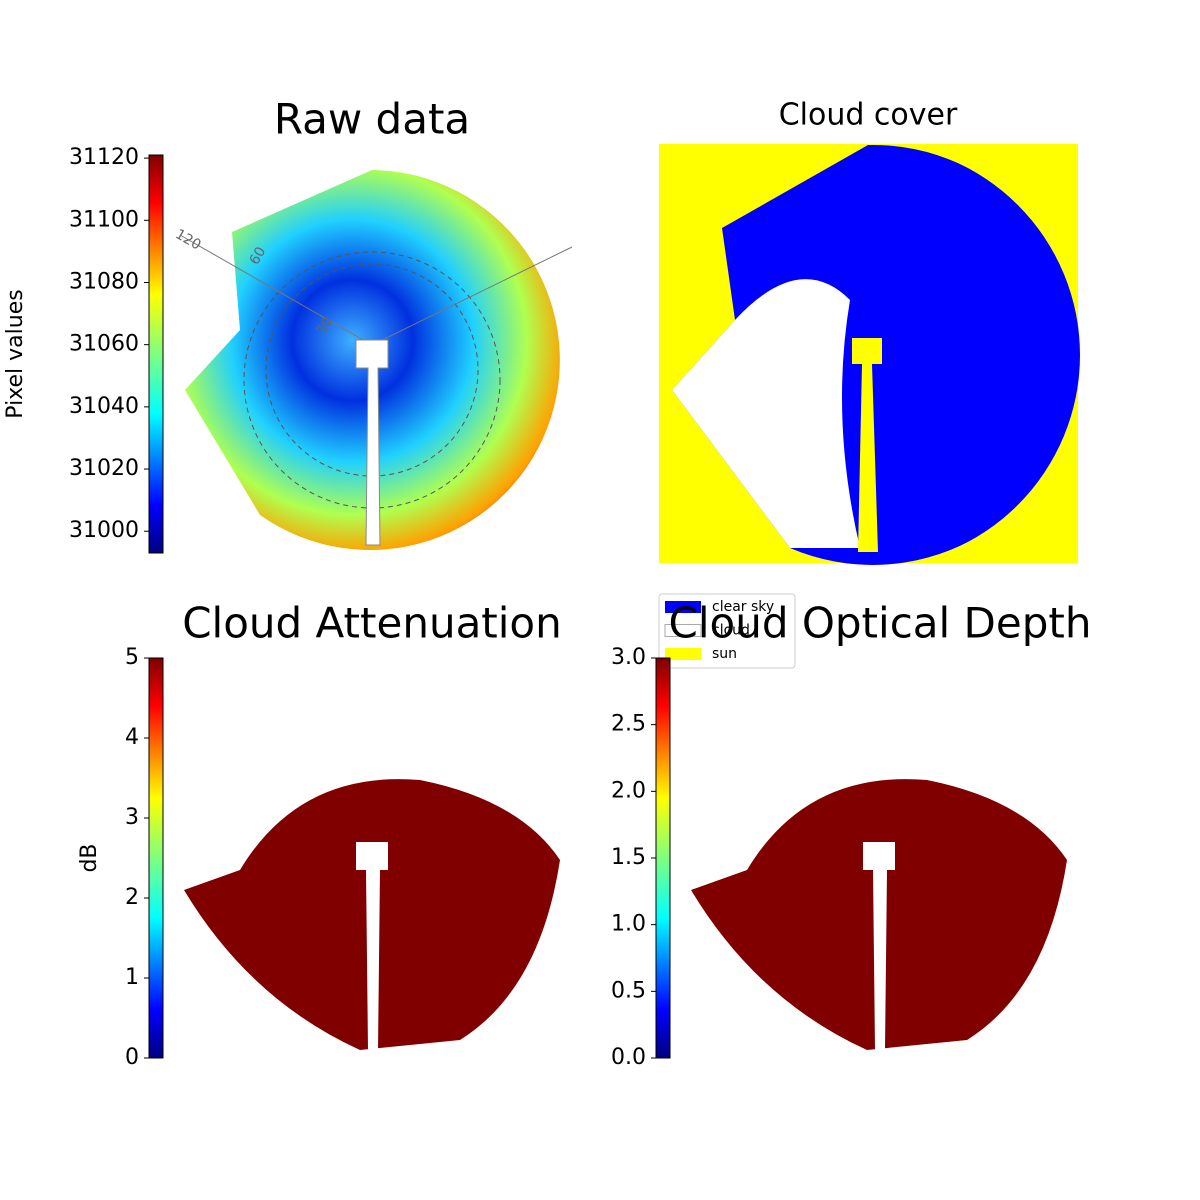  Describe the element at coordinates (89, 857) in the screenshot. I see `colorbar-label: dB` at that location.